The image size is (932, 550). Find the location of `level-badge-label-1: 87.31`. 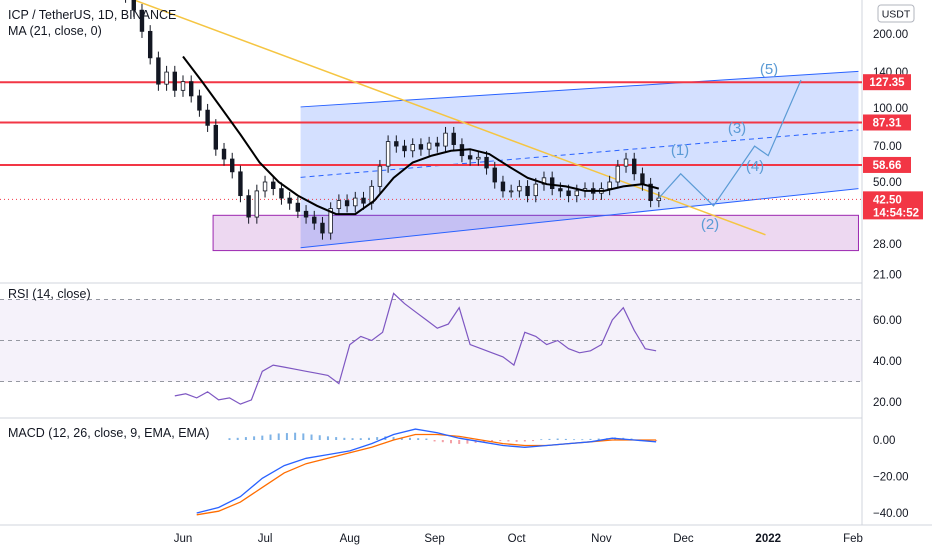

level-badge-label-1: 87.31 is located at coordinates (887, 123).